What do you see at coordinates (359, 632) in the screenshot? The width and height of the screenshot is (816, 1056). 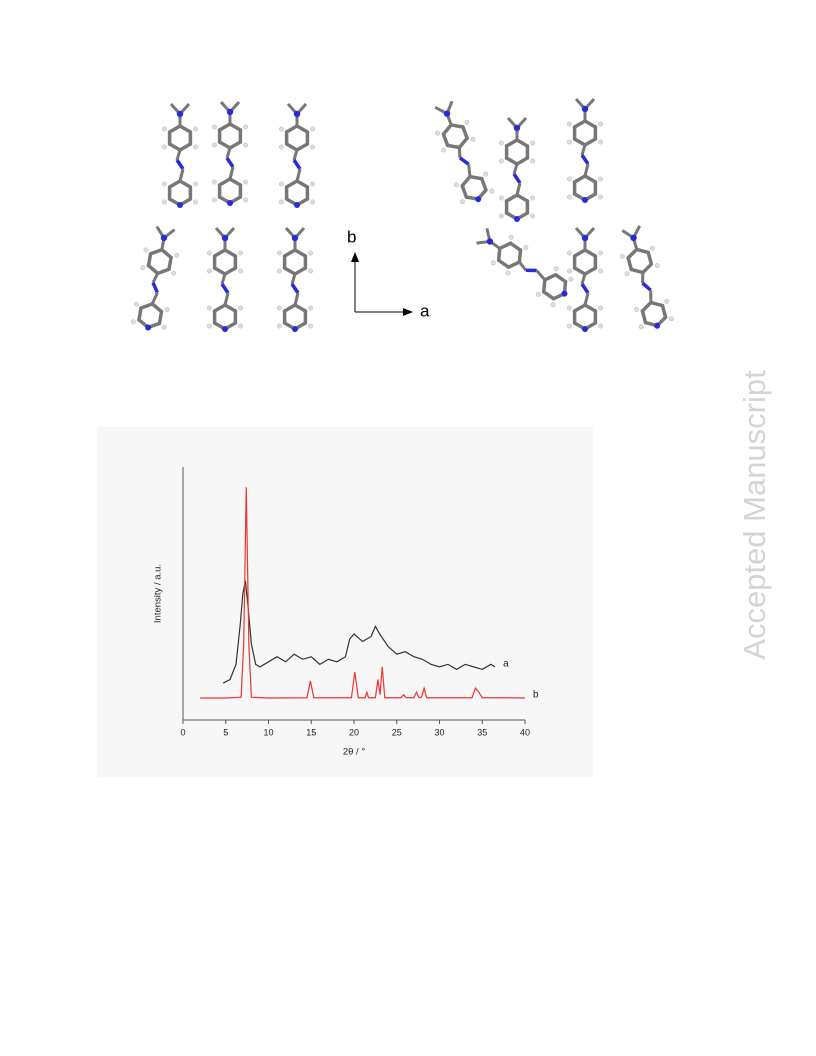 I see `series-line` at bounding box center [359, 632].